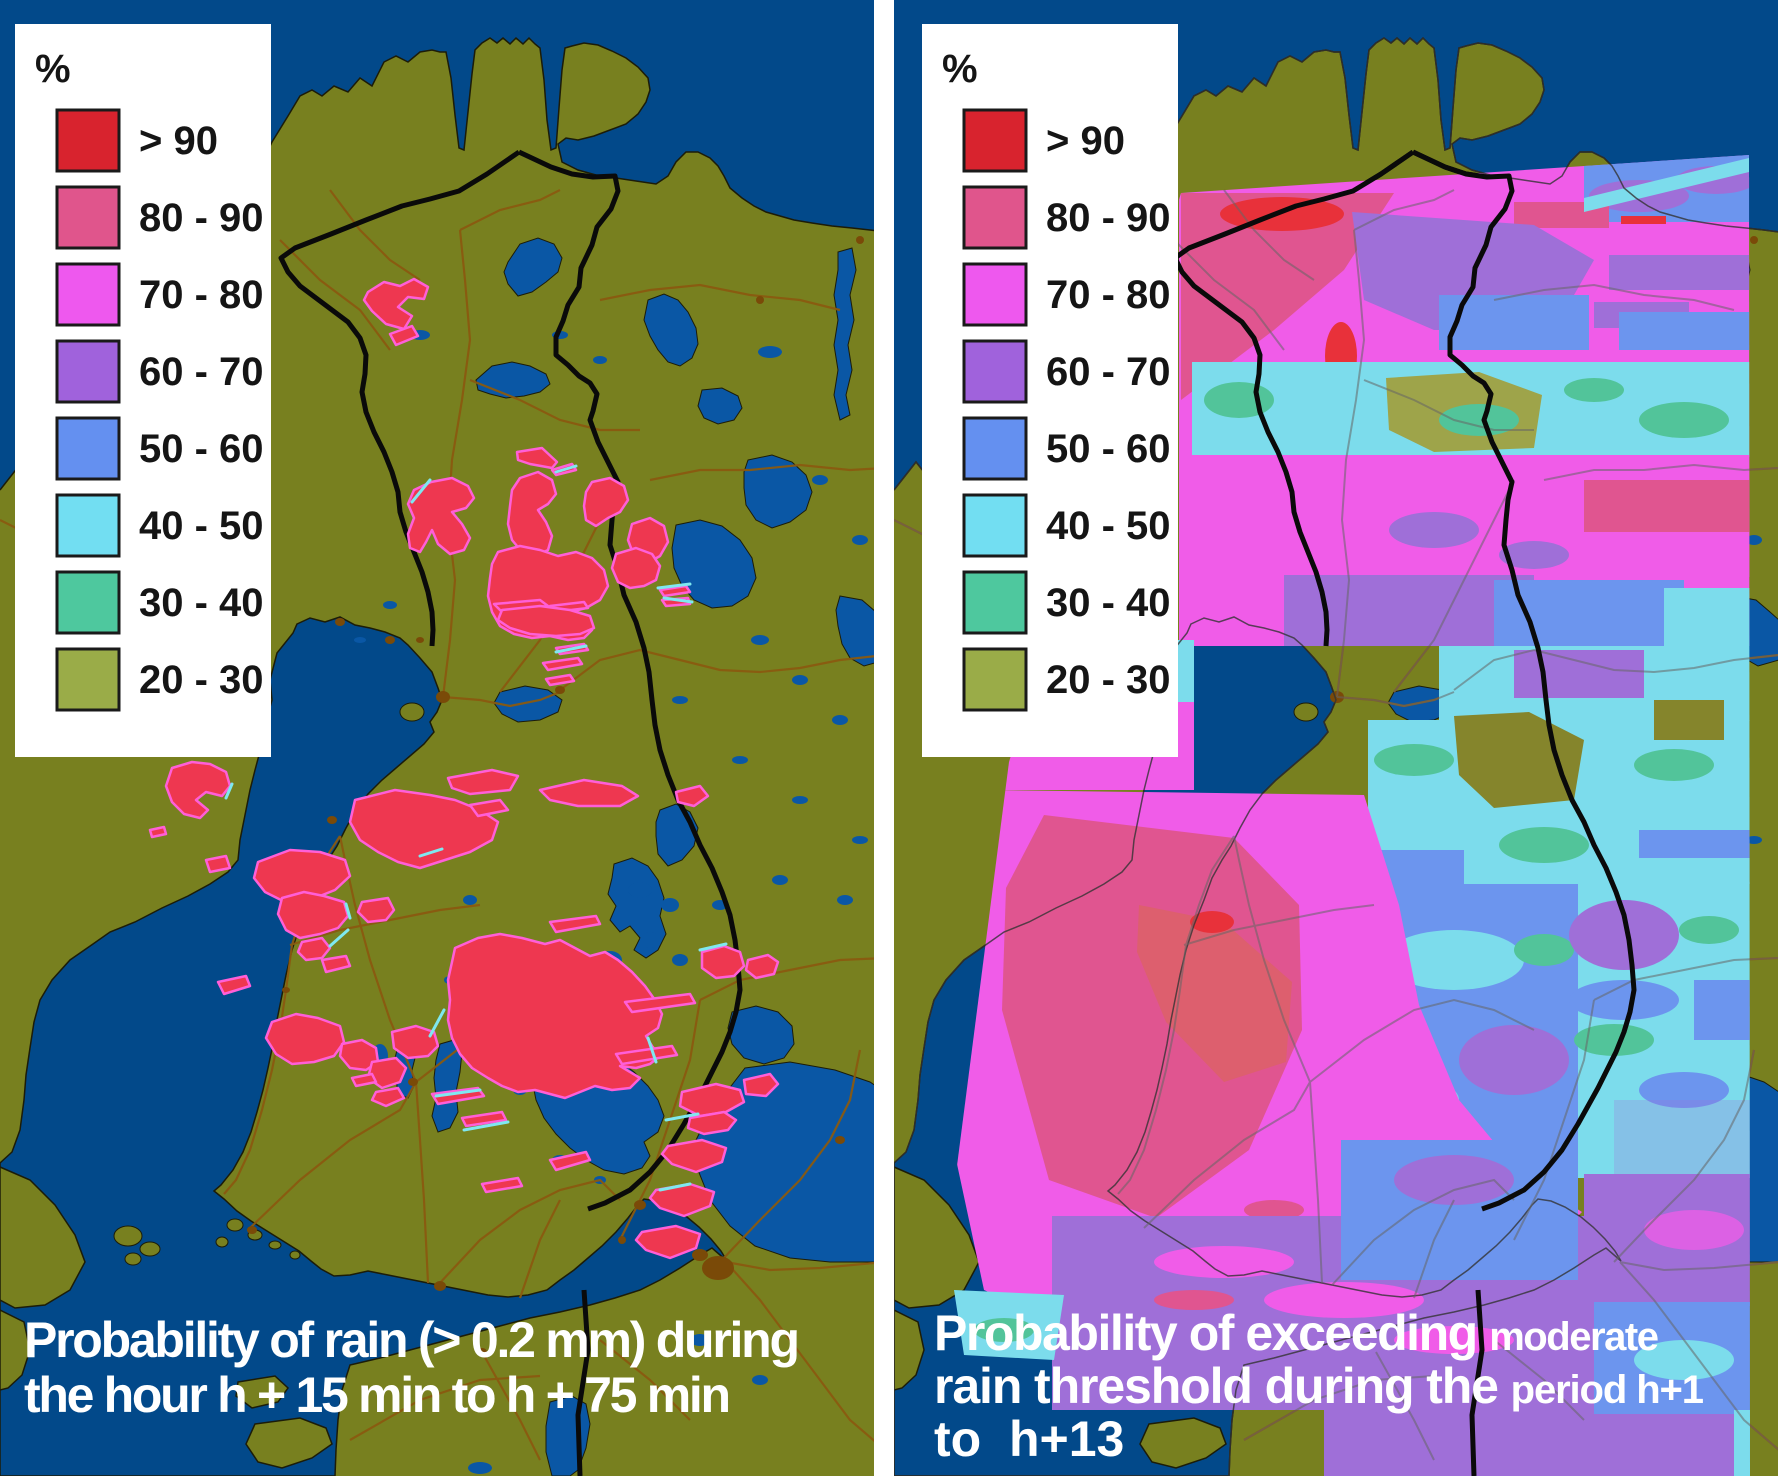 This screenshot has width=1778, height=1476. Describe the element at coordinates (1296, 1333) in the screenshot. I see `svg-text:Probability of exceeding moder: Probability of exceeding moderate` at that location.